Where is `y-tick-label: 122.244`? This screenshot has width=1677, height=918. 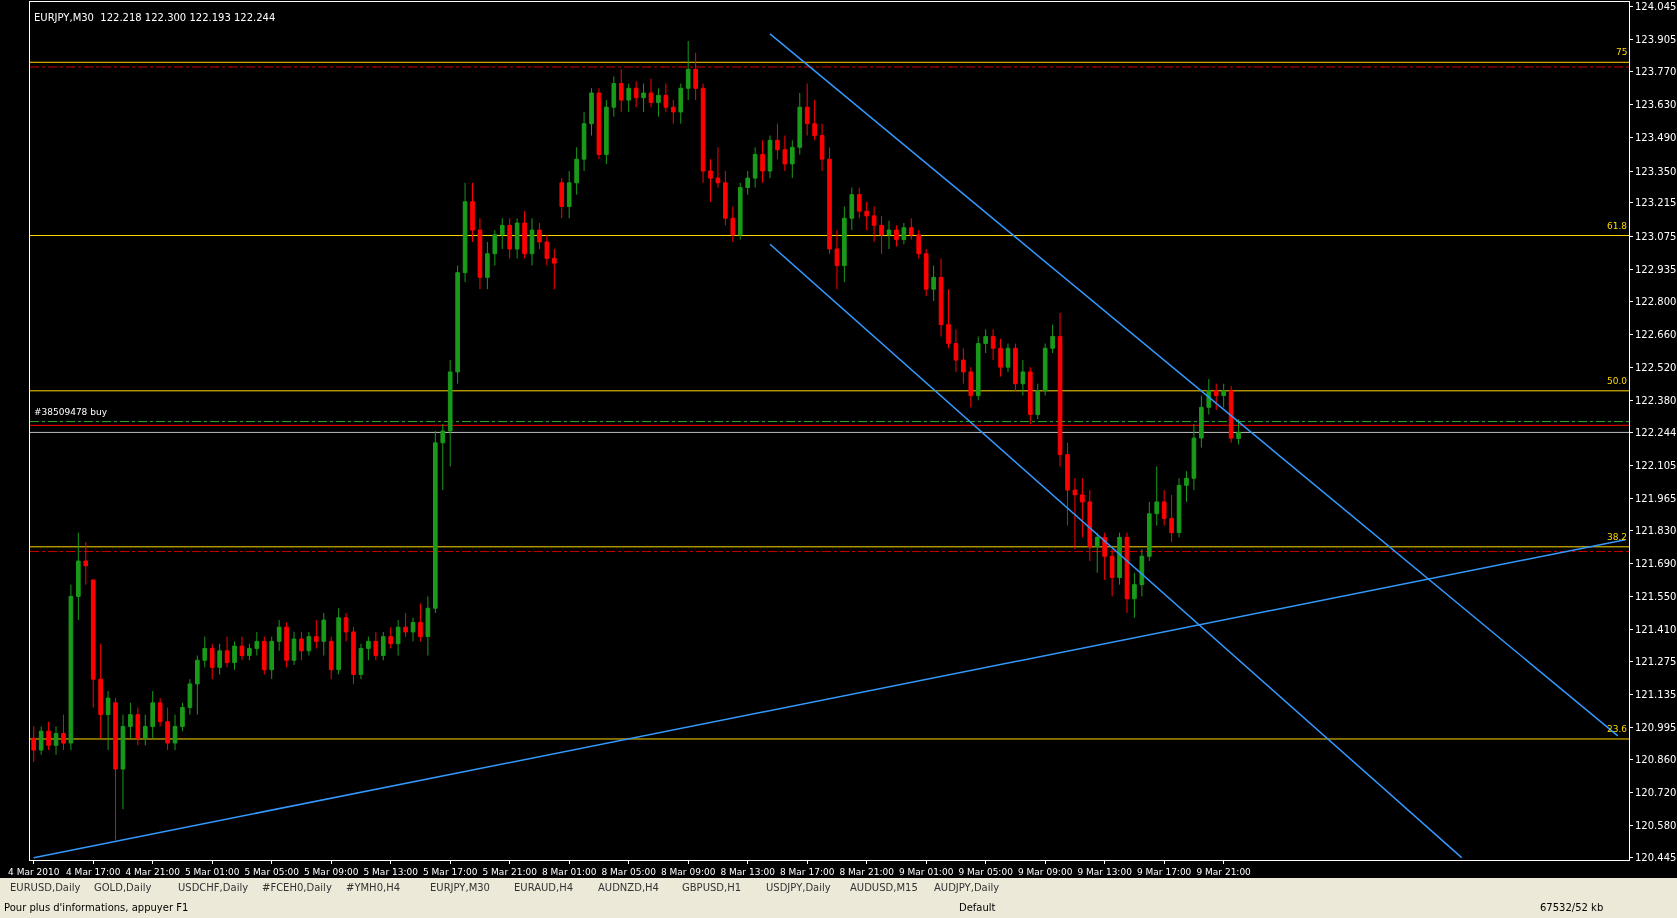
y-tick-label: 122.244 is located at coordinates (1656, 432).